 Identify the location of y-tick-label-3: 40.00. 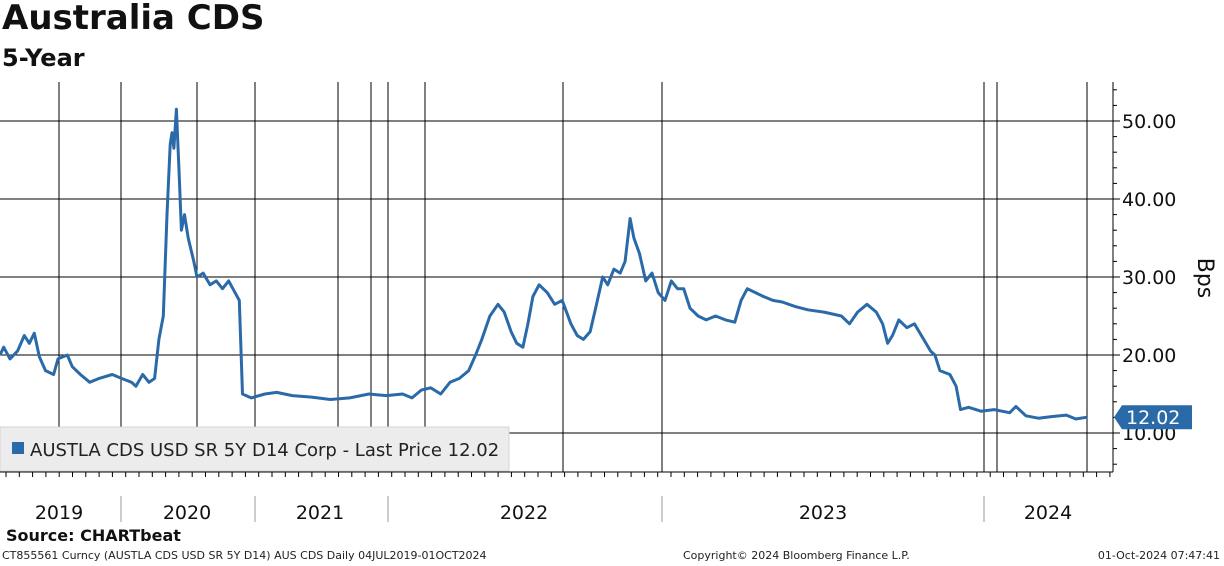
(1149, 200).